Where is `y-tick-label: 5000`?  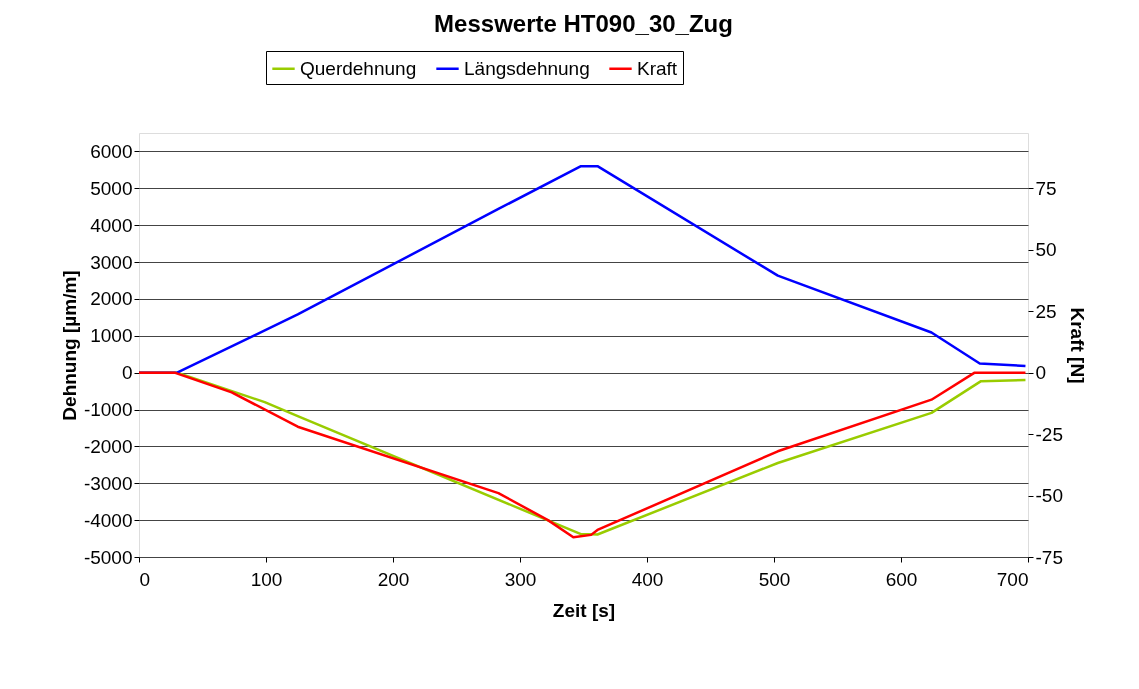 y-tick-label: 5000 is located at coordinates (111, 188).